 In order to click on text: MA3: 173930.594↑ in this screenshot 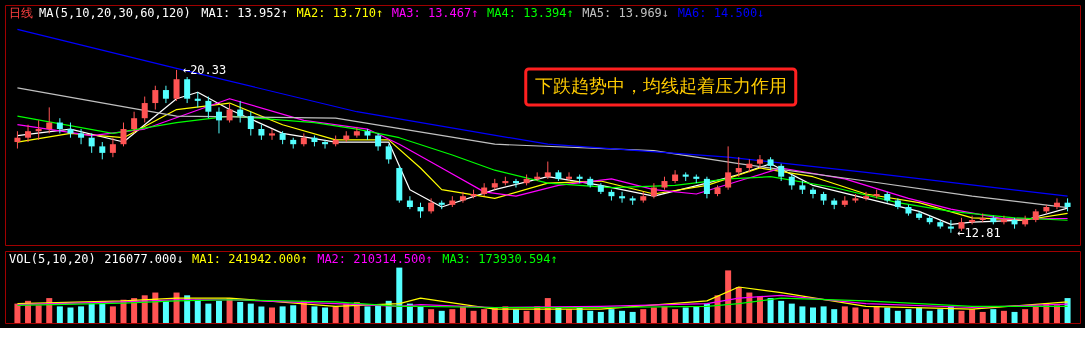, I will do `click(500, 259)`.